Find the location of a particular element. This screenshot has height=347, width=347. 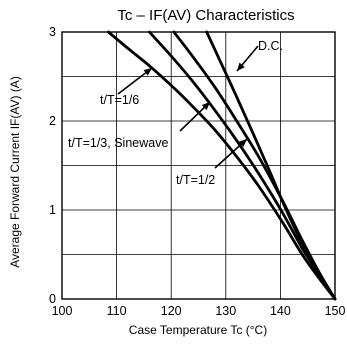

x-tick-labels: 100 110 120 130 140 150 is located at coordinates (199, 311).